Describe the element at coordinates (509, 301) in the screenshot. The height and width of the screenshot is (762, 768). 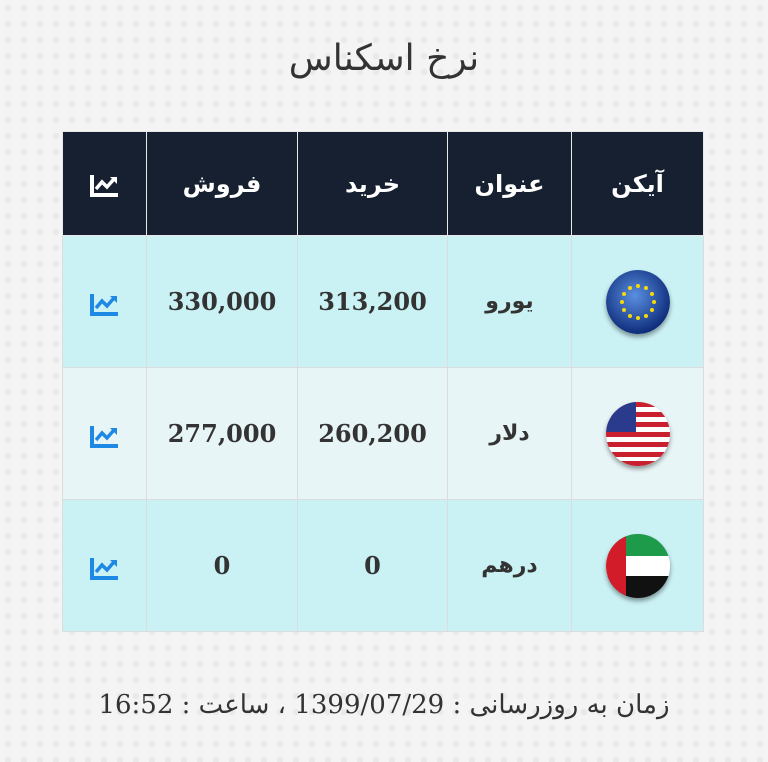
I see `currency-name: یورو` at that location.